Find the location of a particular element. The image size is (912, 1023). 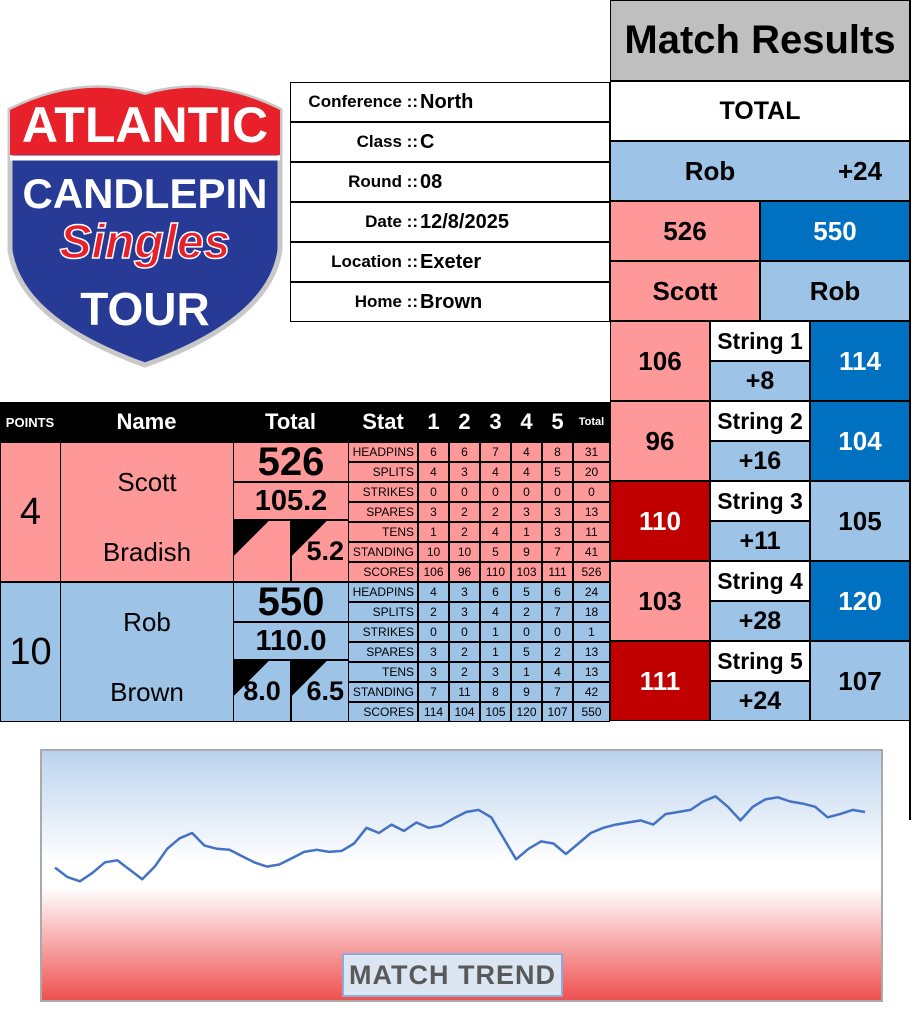

info-label: Location :: is located at coordinates (374, 261).